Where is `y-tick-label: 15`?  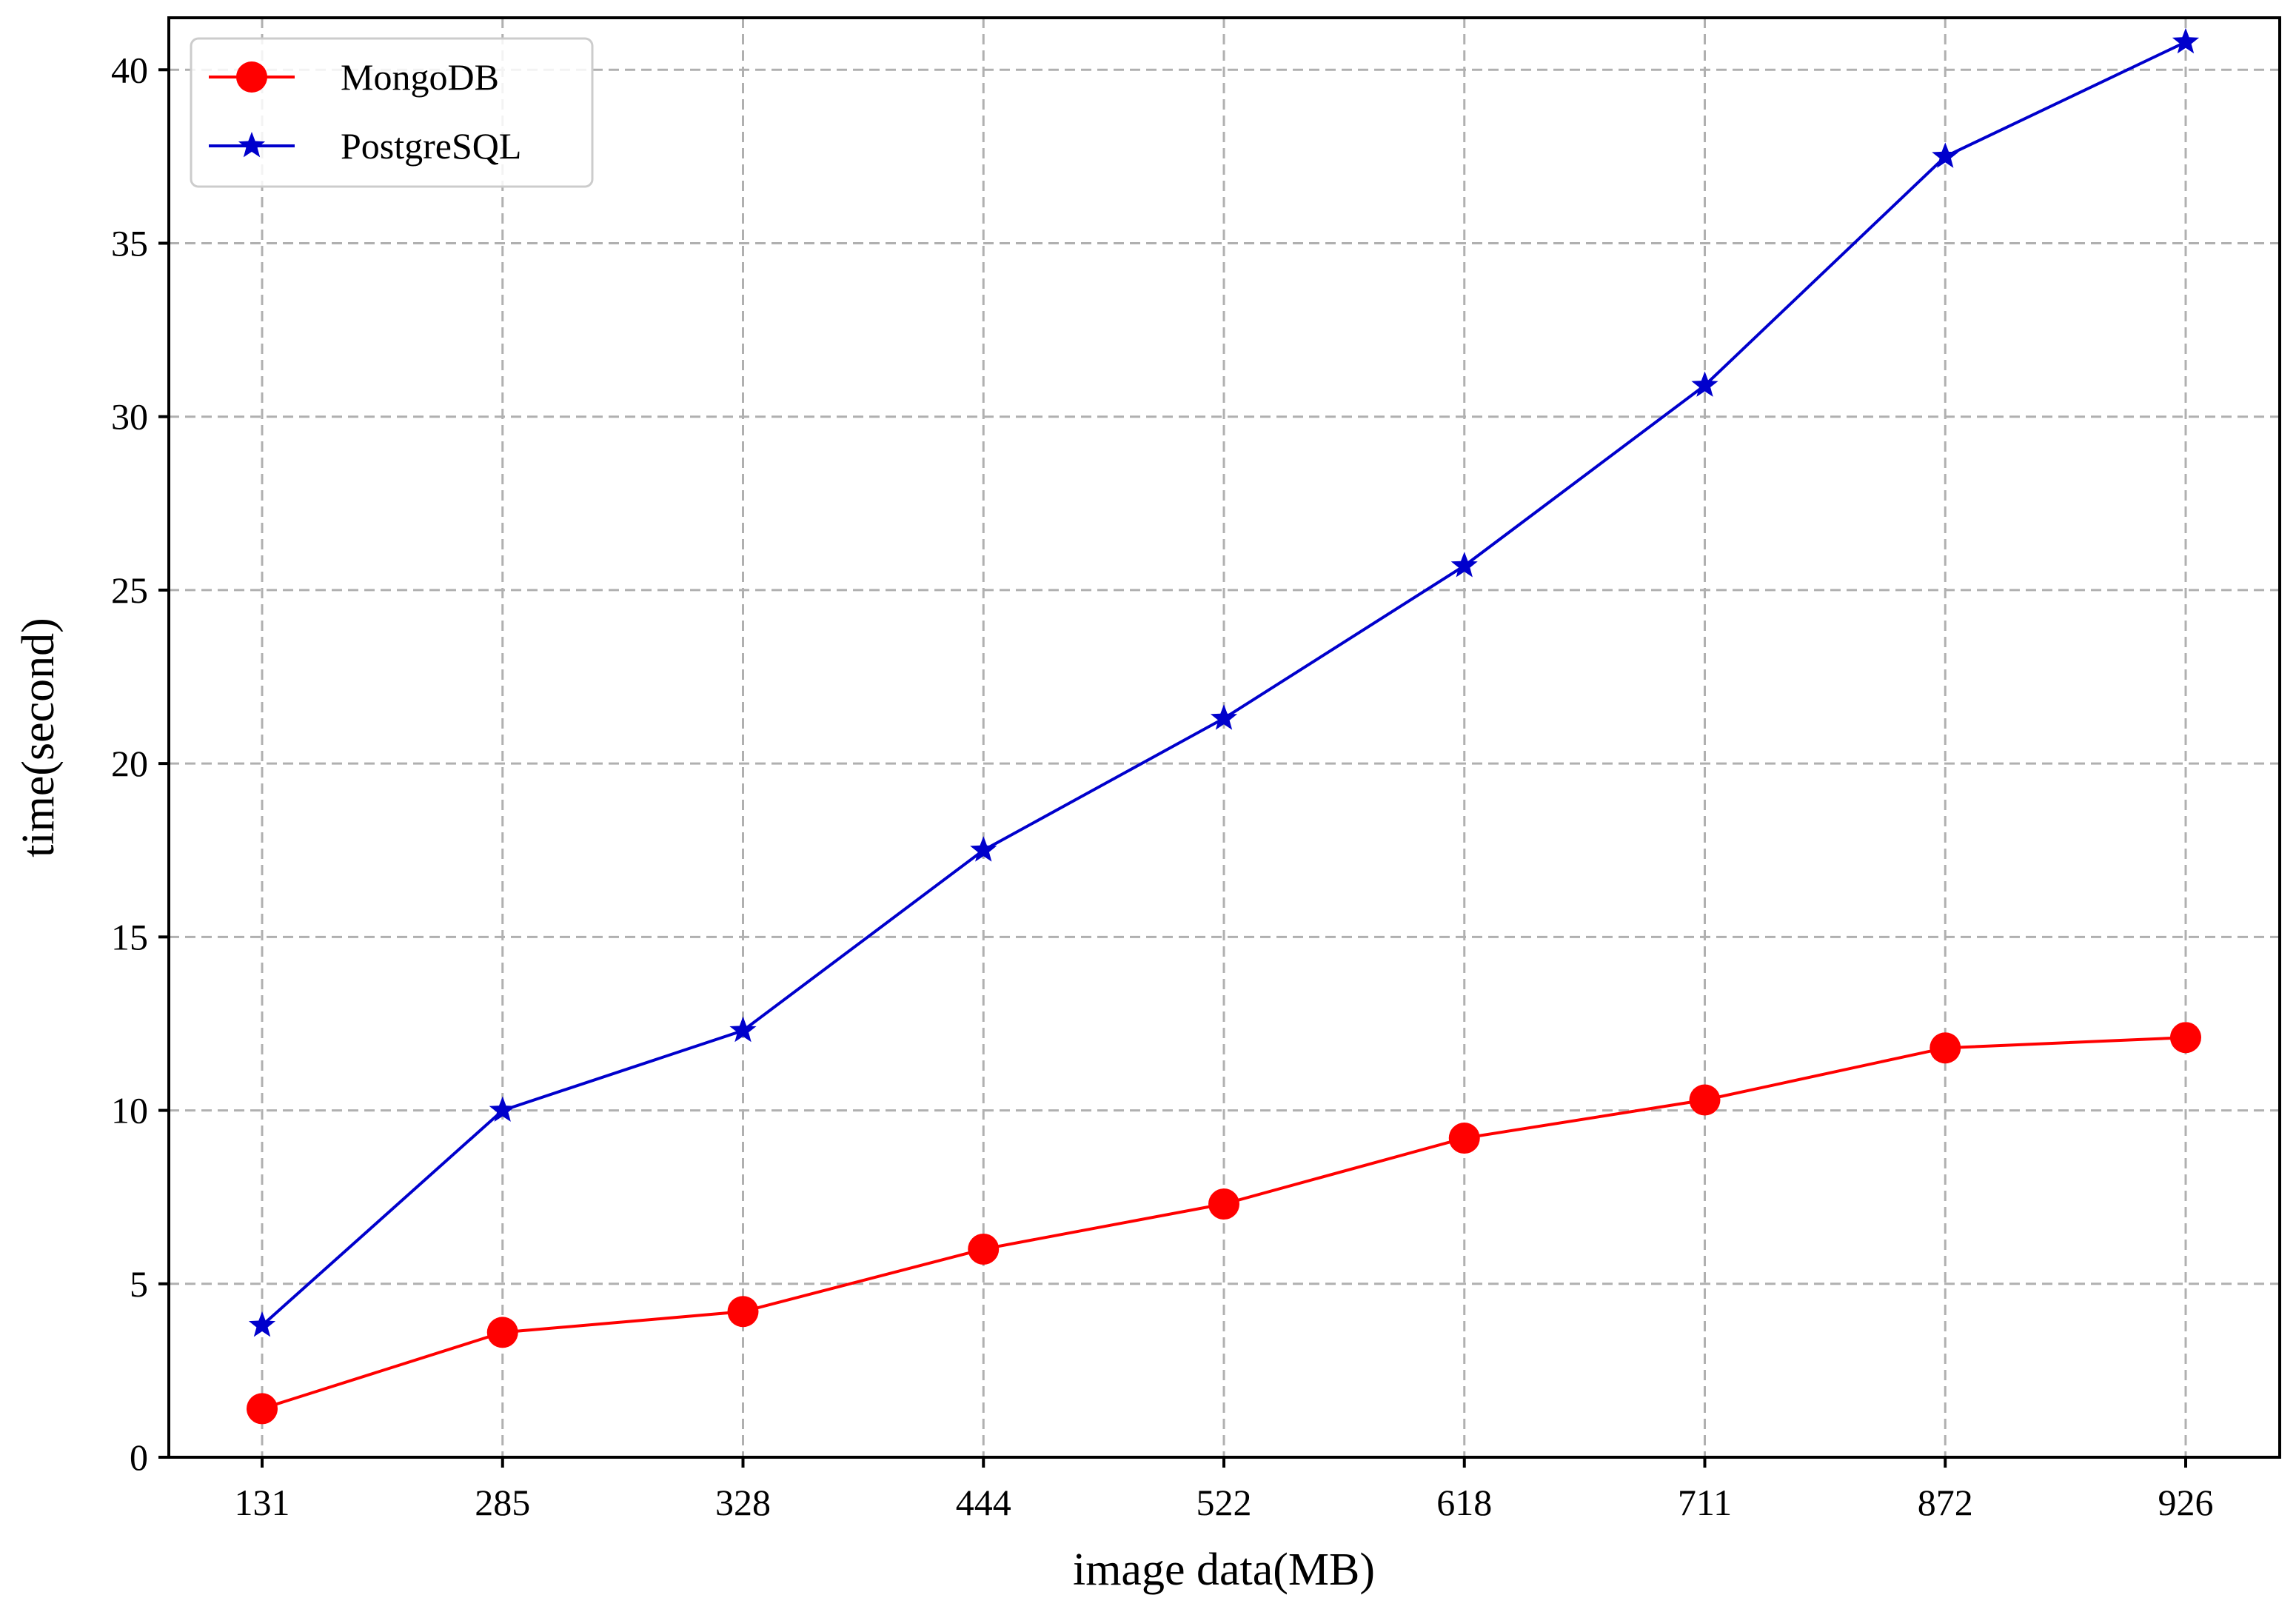
y-tick-label: 15 is located at coordinates (129, 936).